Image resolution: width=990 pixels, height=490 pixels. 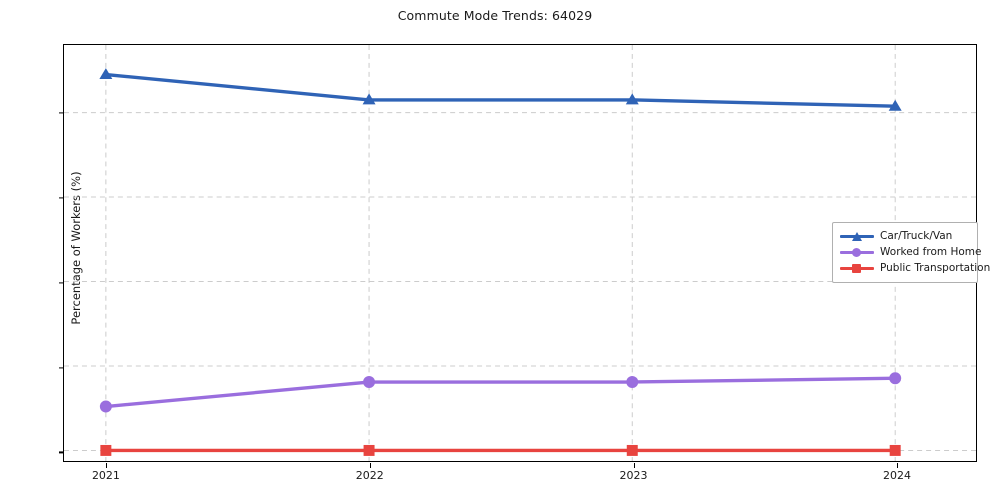 I want to click on legend-swatch-circle-icon, so click(x=857, y=252).